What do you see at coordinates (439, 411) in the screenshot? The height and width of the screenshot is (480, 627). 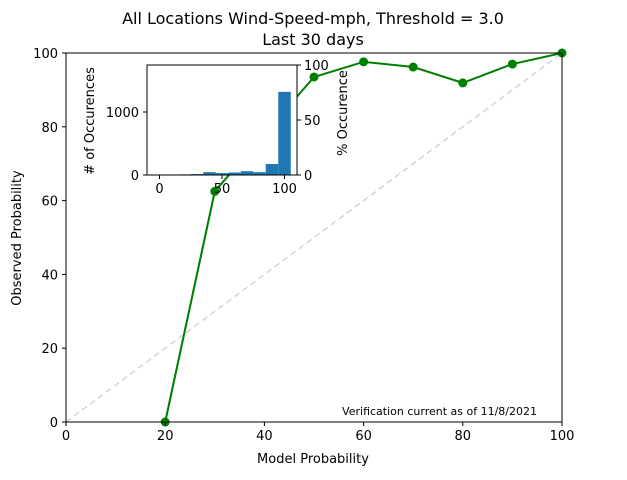 I see `verification-note: Verification current as of 11/8/2021` at bounding box center [439, 411].